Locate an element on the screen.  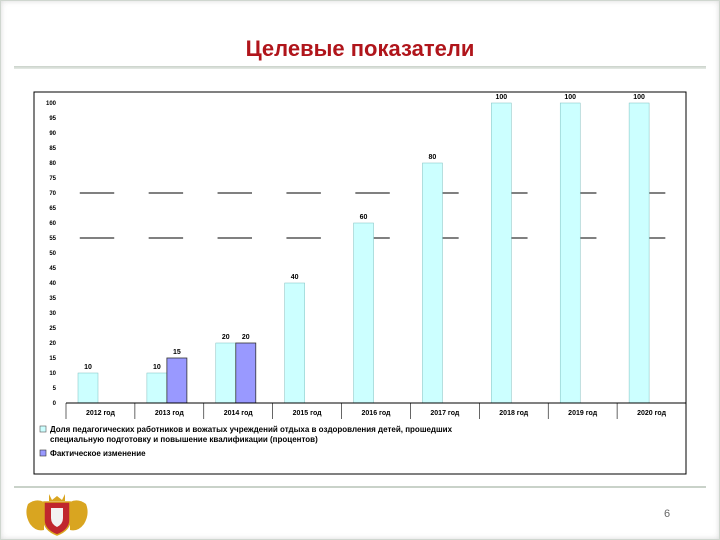
y-tick-label: 60 is located at coordinates (52, 224).